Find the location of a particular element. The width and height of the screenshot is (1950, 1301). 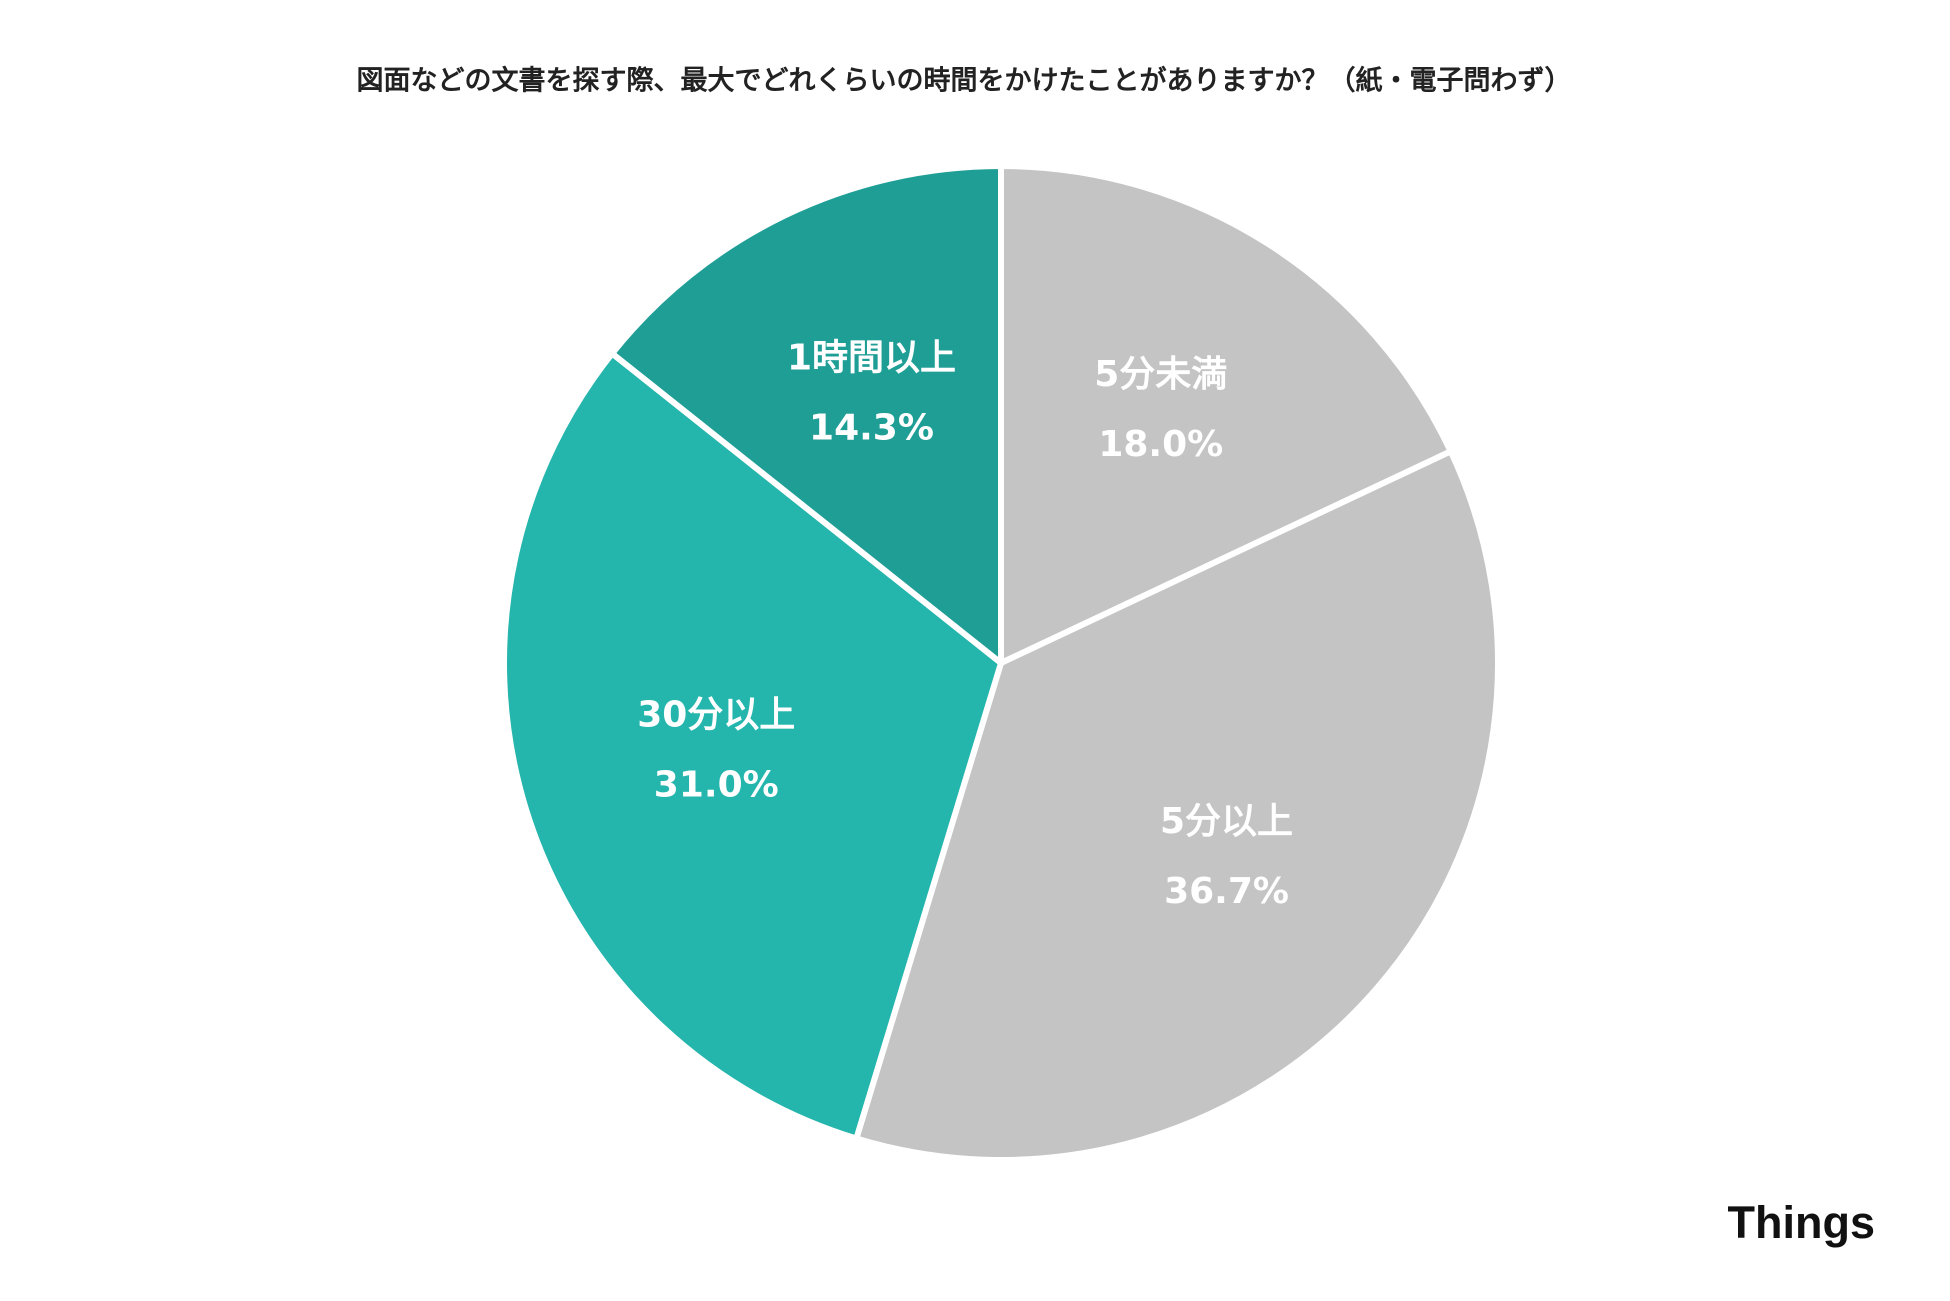

slice-label: 30分以上 is located at coordinates (716, 715).